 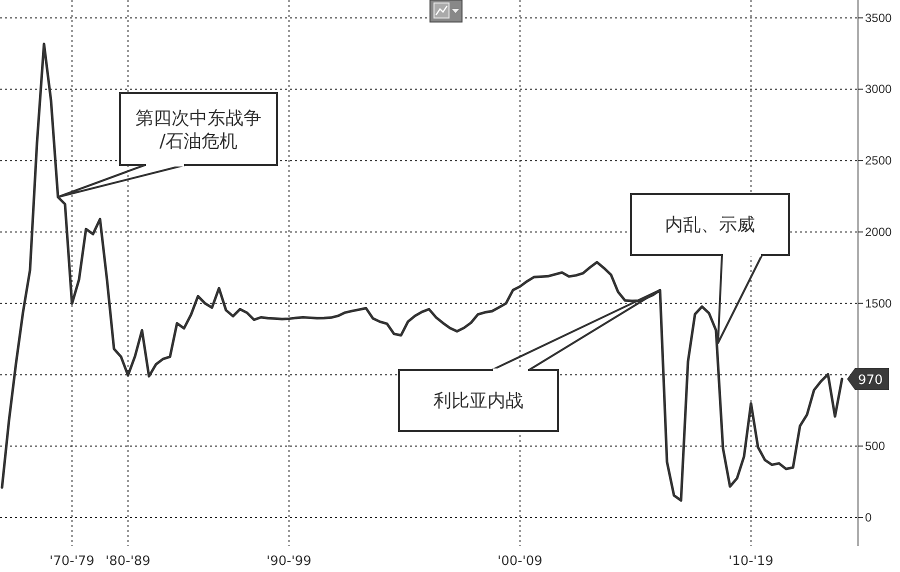 I want to click on annotation: 利比亚内战, so click(x=479, y=401).